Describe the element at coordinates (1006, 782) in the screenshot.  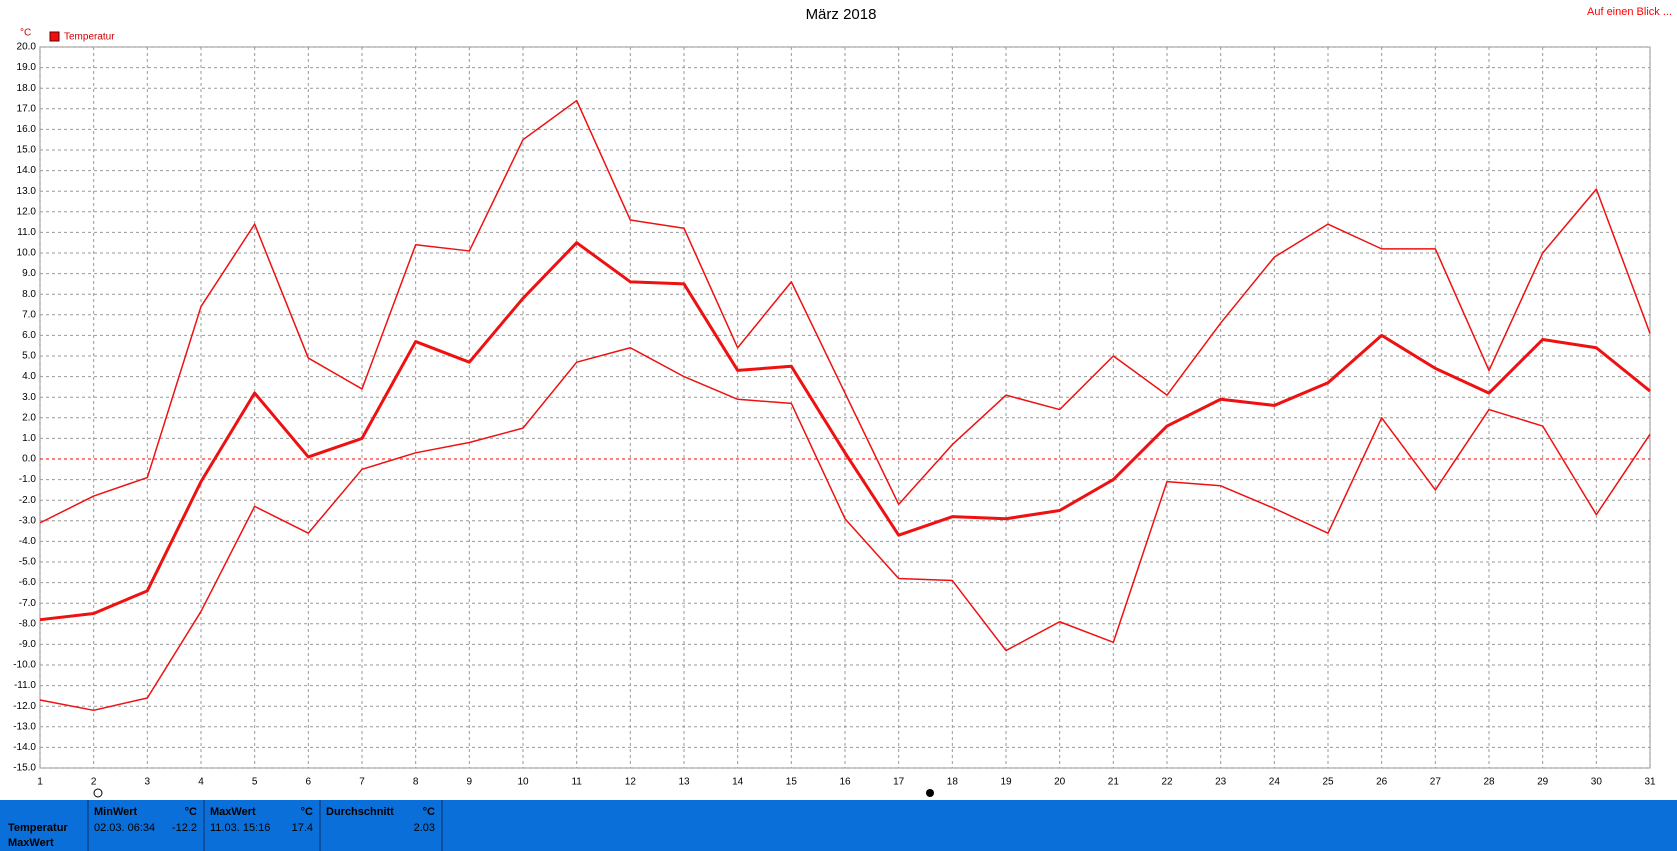
I see `x-tick-label: 19` at that location.